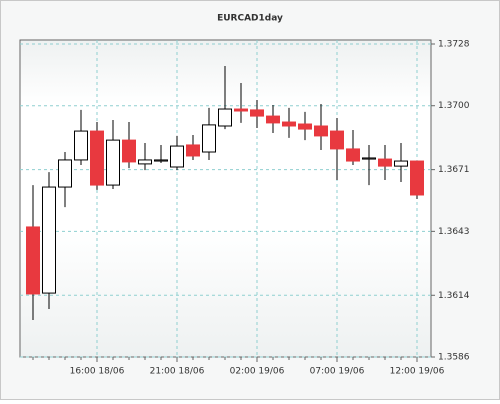  What do you see at coordinates (454, 232) in the screenshot?
I see `y-tick-label: 1.3643` at bounding box center [454, 232].